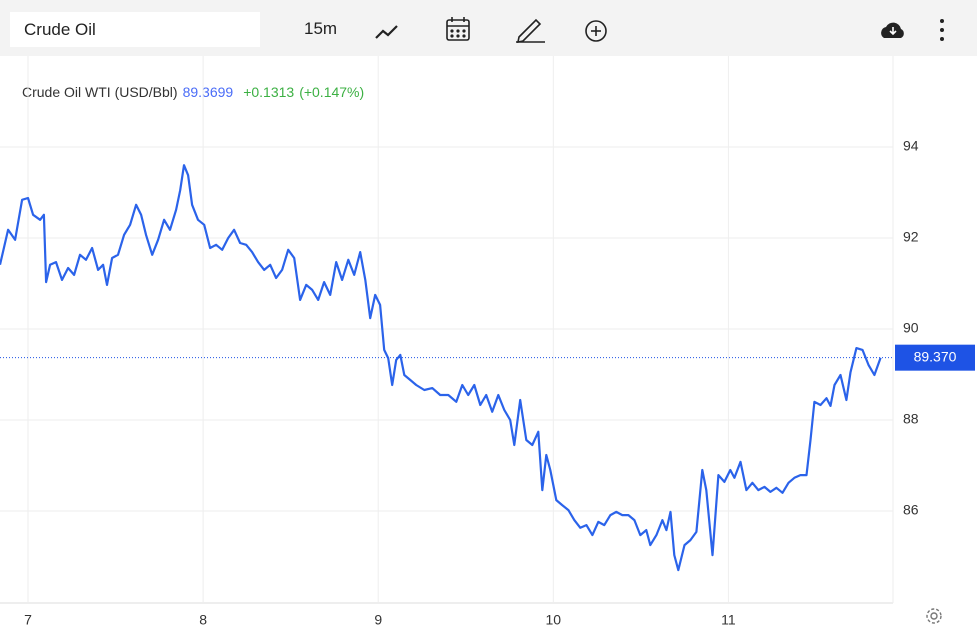 This screenshot has height=643, width=977. What do you see at coordinates (554, 620) in the screenshot?
I see `x-tick-label: 10` at bounding box center [554, 620].